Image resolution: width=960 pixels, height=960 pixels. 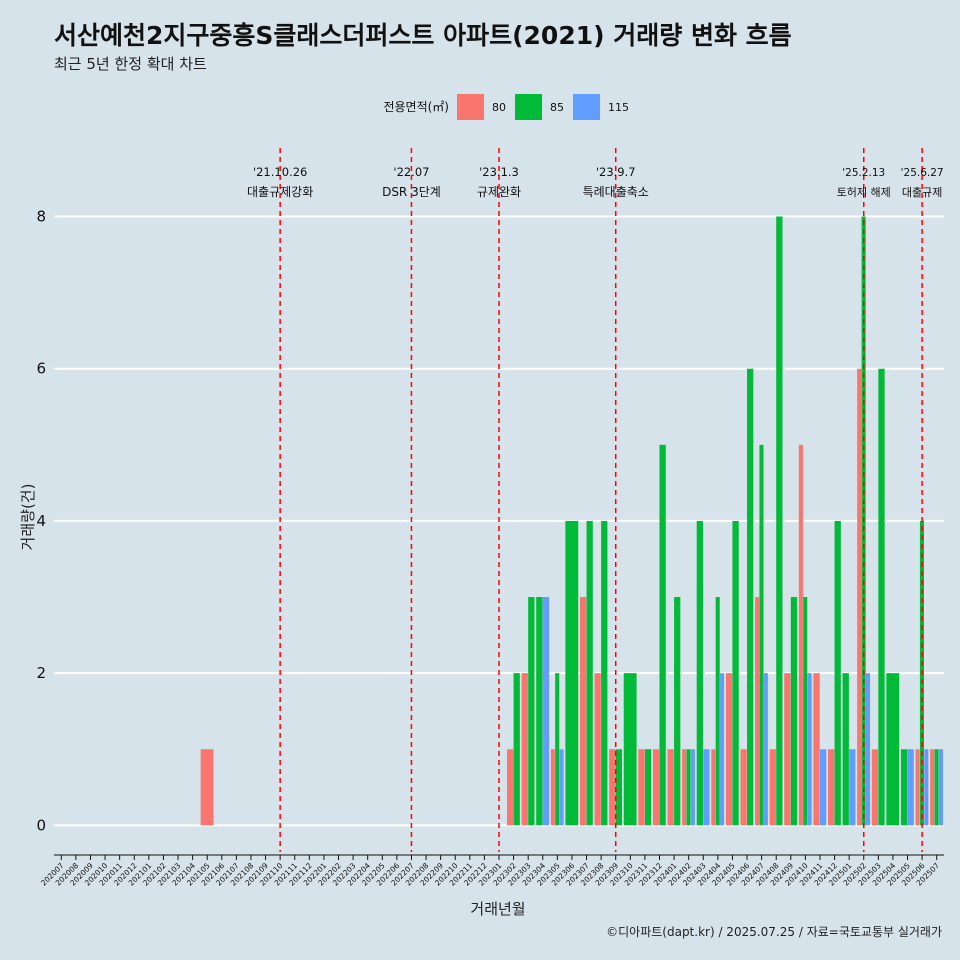 What do you see at coordinates (411, 172) in the screenshot?
I see `event-date-label: '22.07` at bounding box center [411, 172].